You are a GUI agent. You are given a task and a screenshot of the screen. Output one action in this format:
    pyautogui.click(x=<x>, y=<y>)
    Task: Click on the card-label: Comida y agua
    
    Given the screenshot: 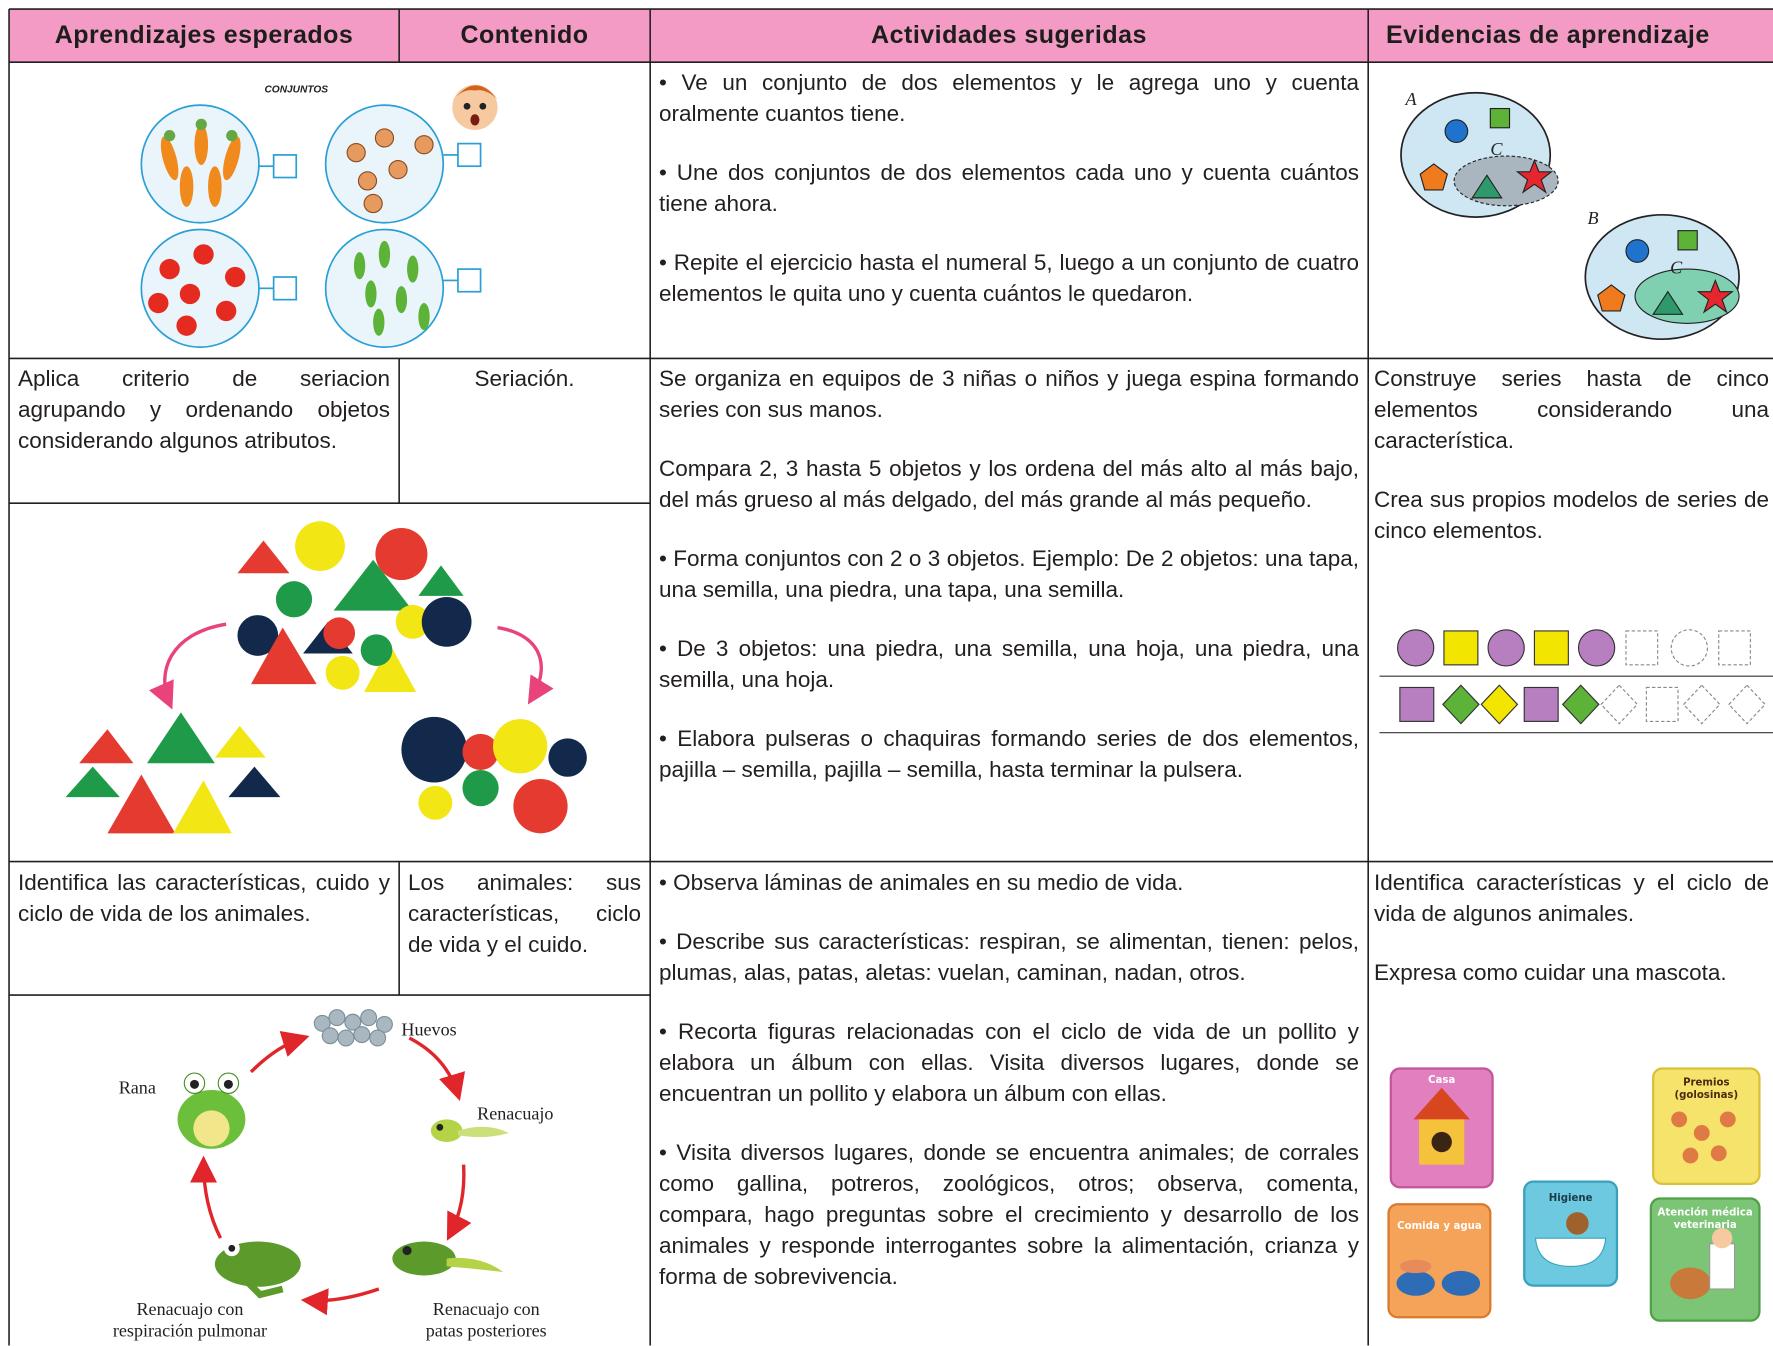 What is the action you would take?
    pyautogui.click(x=1439, y=1226)
    